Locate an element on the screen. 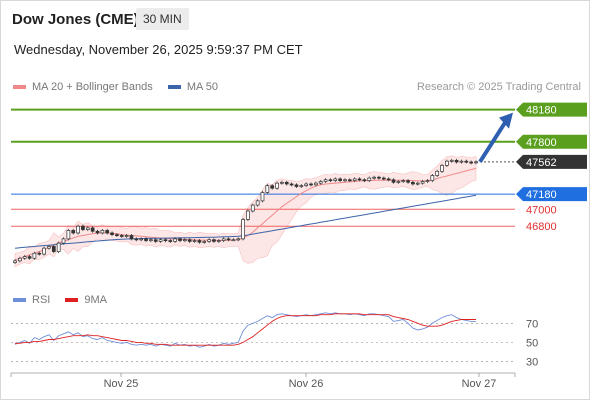 The height and width of the screenshot is (400, 590). time-axis-label: Nov 26 is located at coordinates (306, 384).